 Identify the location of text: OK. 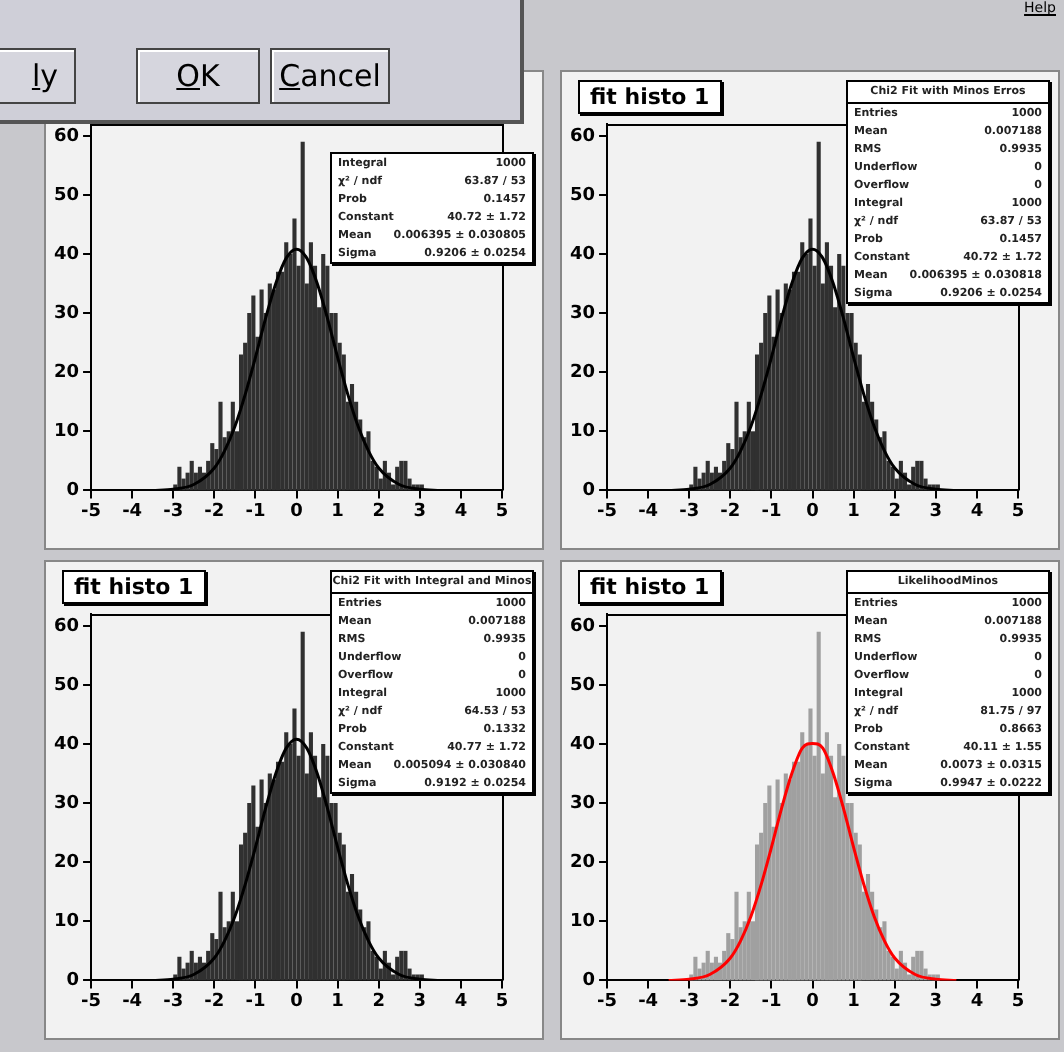
(198, 76).